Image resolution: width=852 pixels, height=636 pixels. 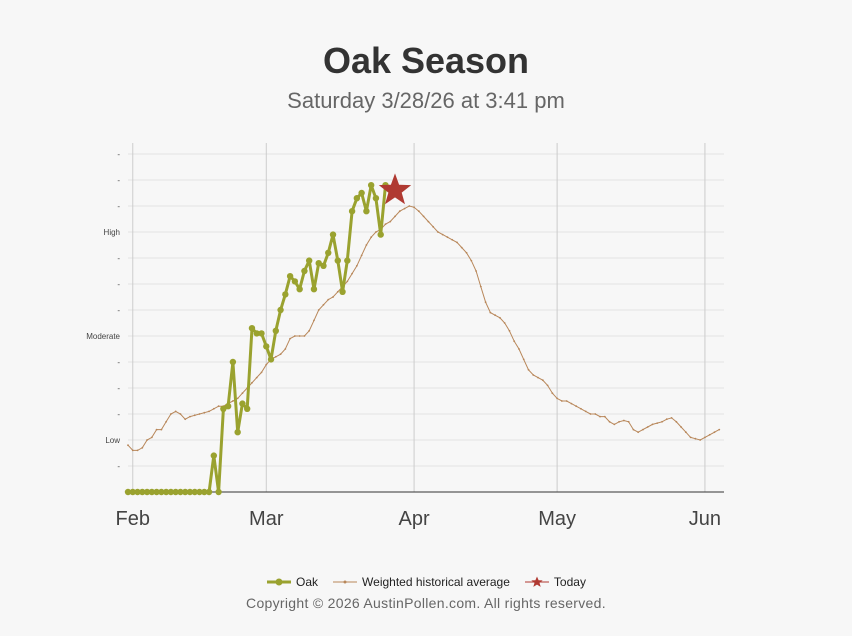 What do you see at coordinates (103, 336) in the screenshot?
I see `y-tick-label: Moderate` at bounding box center [103, 336].